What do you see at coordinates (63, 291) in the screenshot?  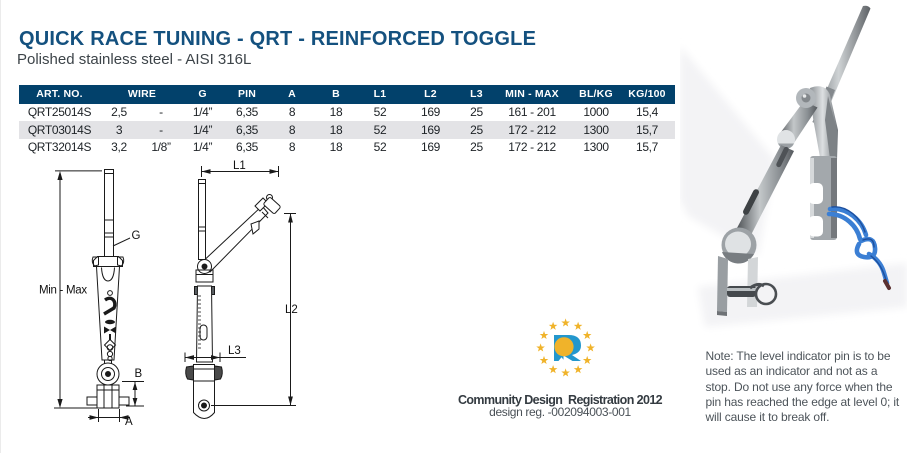 I see `svg-text: Min - Max` at bounding box center [63, 291].